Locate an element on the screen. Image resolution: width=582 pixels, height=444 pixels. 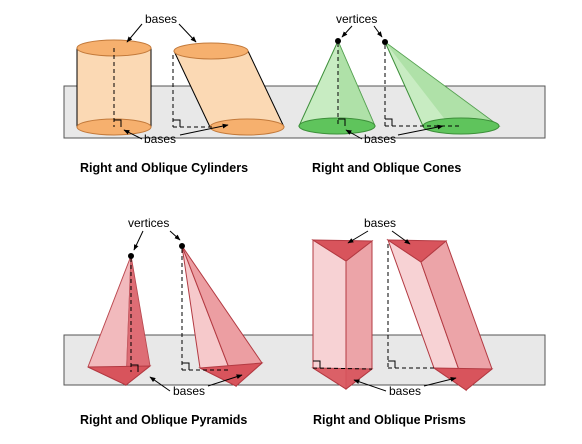
prisms-panel: bases bases Right and Oblique Prisms is located at coordinates (402, 321).